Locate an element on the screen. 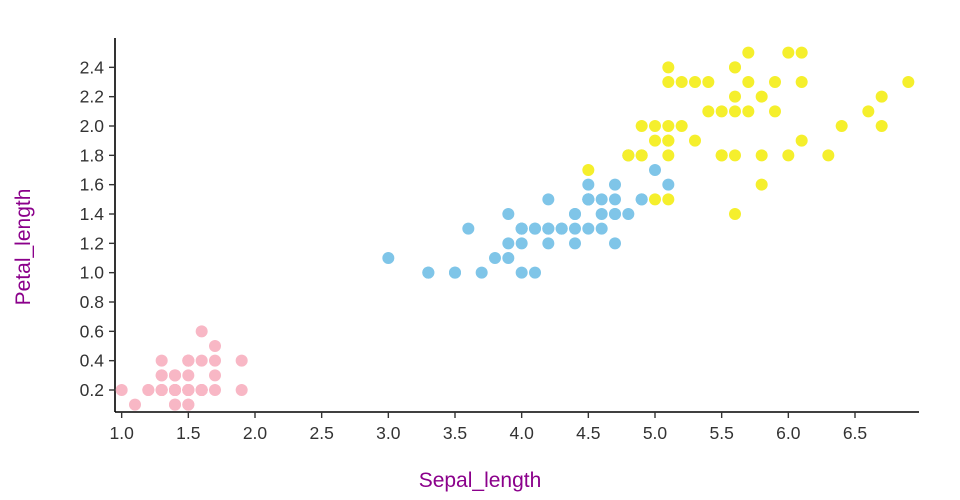 This screenshot has height=500, width=960. y-tick-label: 1.2 is located at coordinates (92, 243).